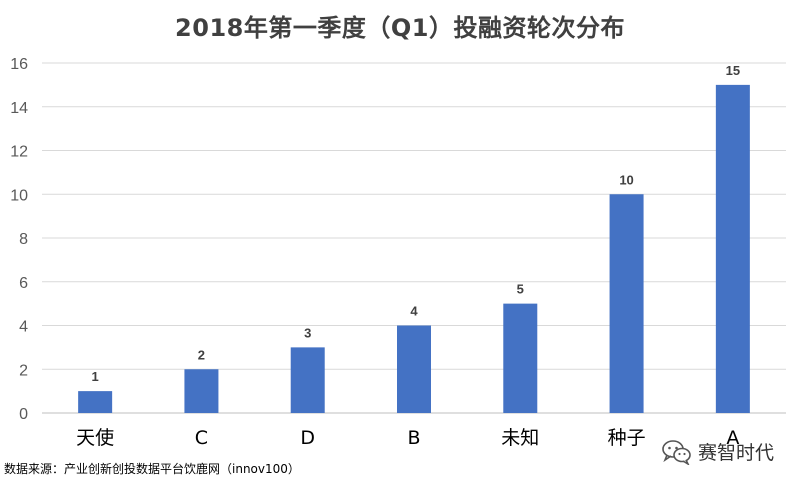 The height and width of the screenshot is (488, 800). What do you see at coordinates (19, 195) in the screenshot?
I see `y-tick-label: 10` at bounding box center [19, 195].